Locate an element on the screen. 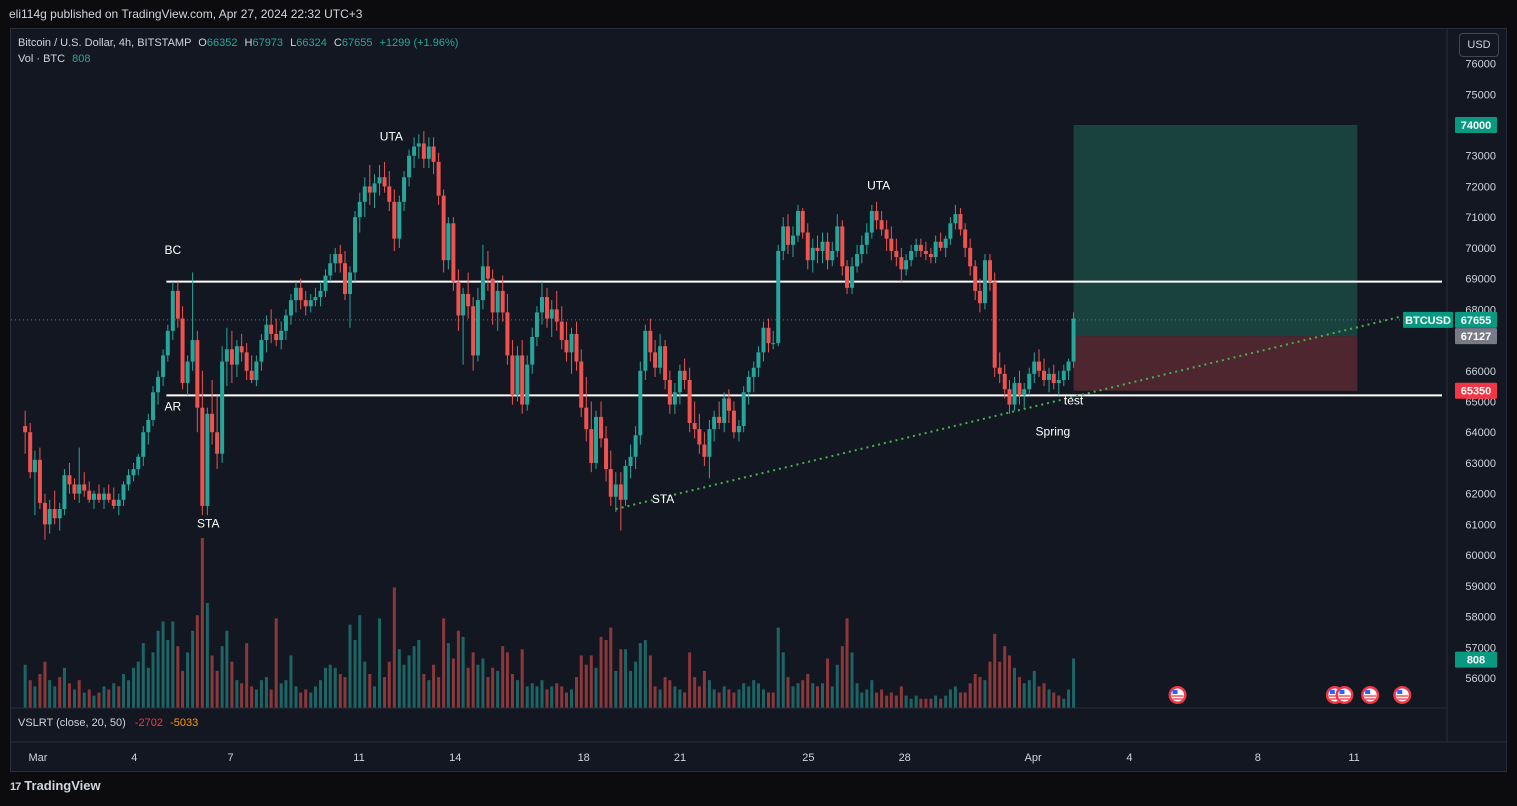 This screenshot has height=806, width=1517. annotation-label: Spring is located at coordinates (1053, 431).